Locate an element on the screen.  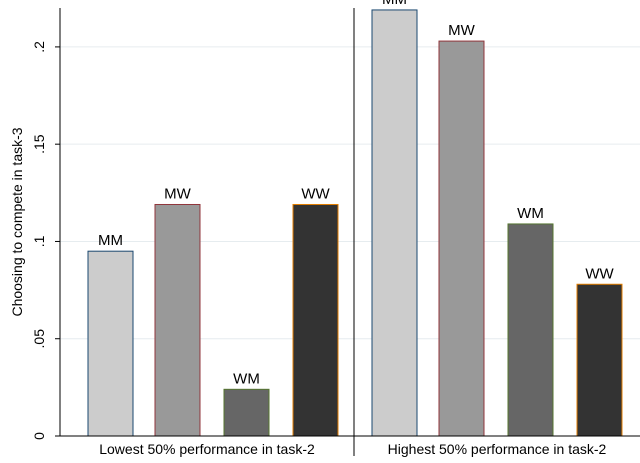
y-ticks: 0 .05 .1 .15 .2 is located at coordinates (45, 240).